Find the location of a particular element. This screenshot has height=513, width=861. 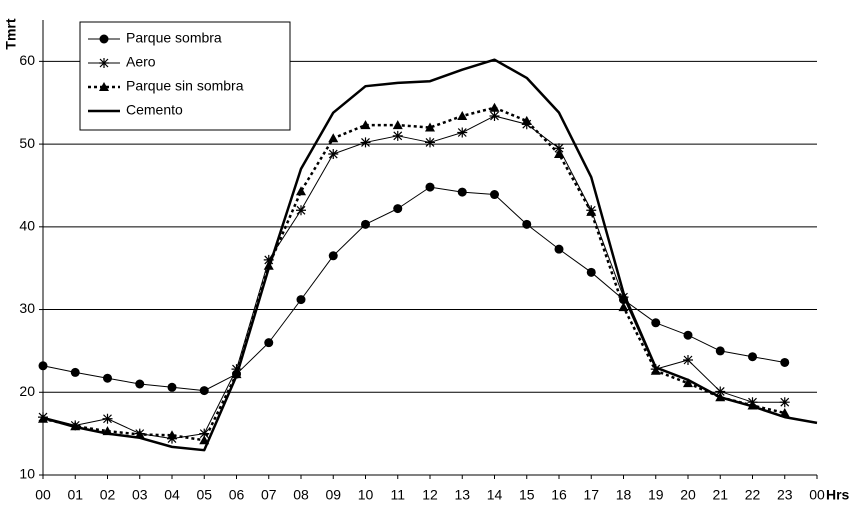

legend-label: Parque sombra is located at coordinates (174, 38).